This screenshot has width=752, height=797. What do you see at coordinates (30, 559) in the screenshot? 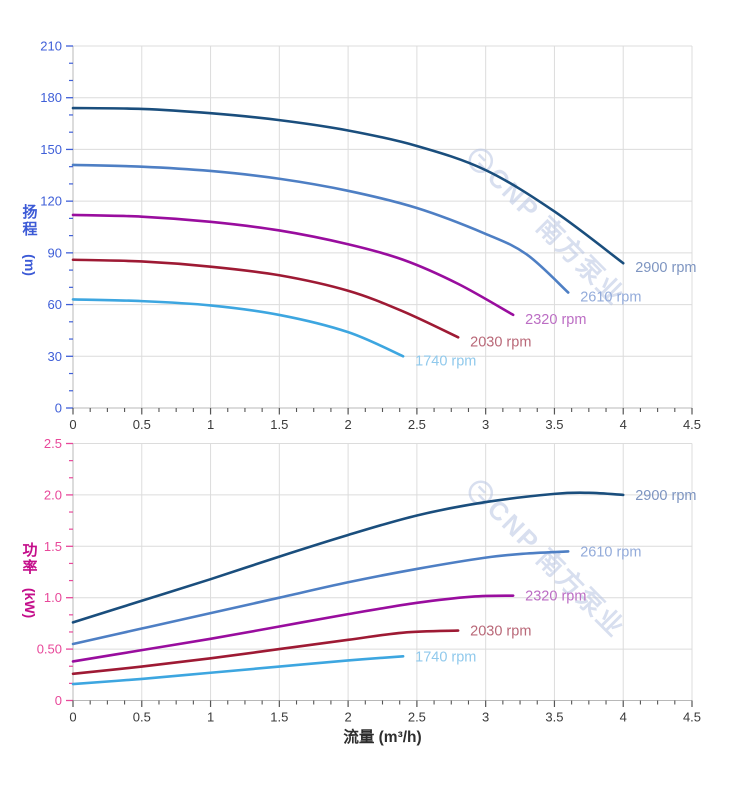
I see `power-axis-title-cn: 功率` at bounding box center [30, 559].